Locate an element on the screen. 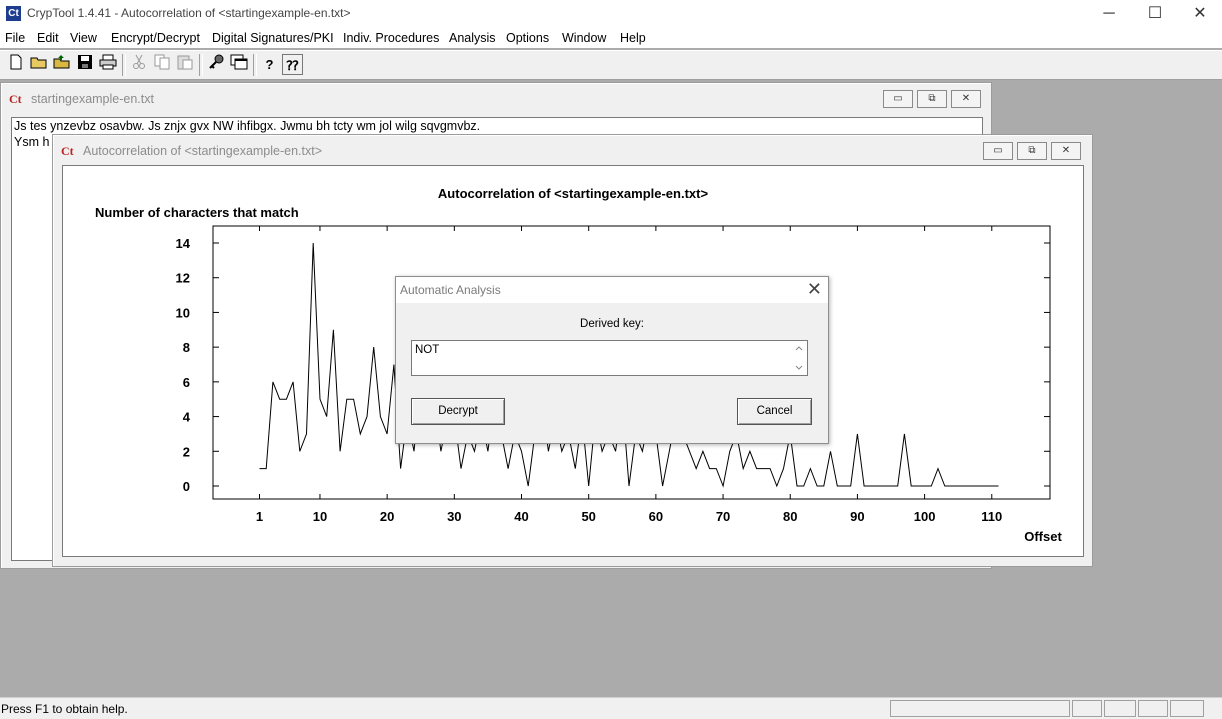  status-text: Press F1 to obtain help. is located at coordinates (64, 709).